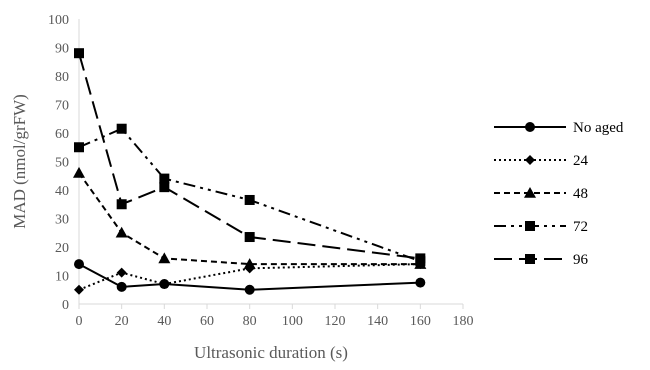  Describe the element at coordinates (541, 194) in the screenshot. I see `legend-entry: 48` at that location.